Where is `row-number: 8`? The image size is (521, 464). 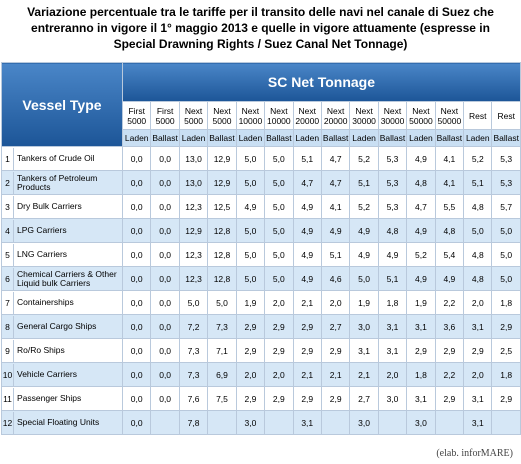 row-number: 8 is located at coordinates (8, 326).